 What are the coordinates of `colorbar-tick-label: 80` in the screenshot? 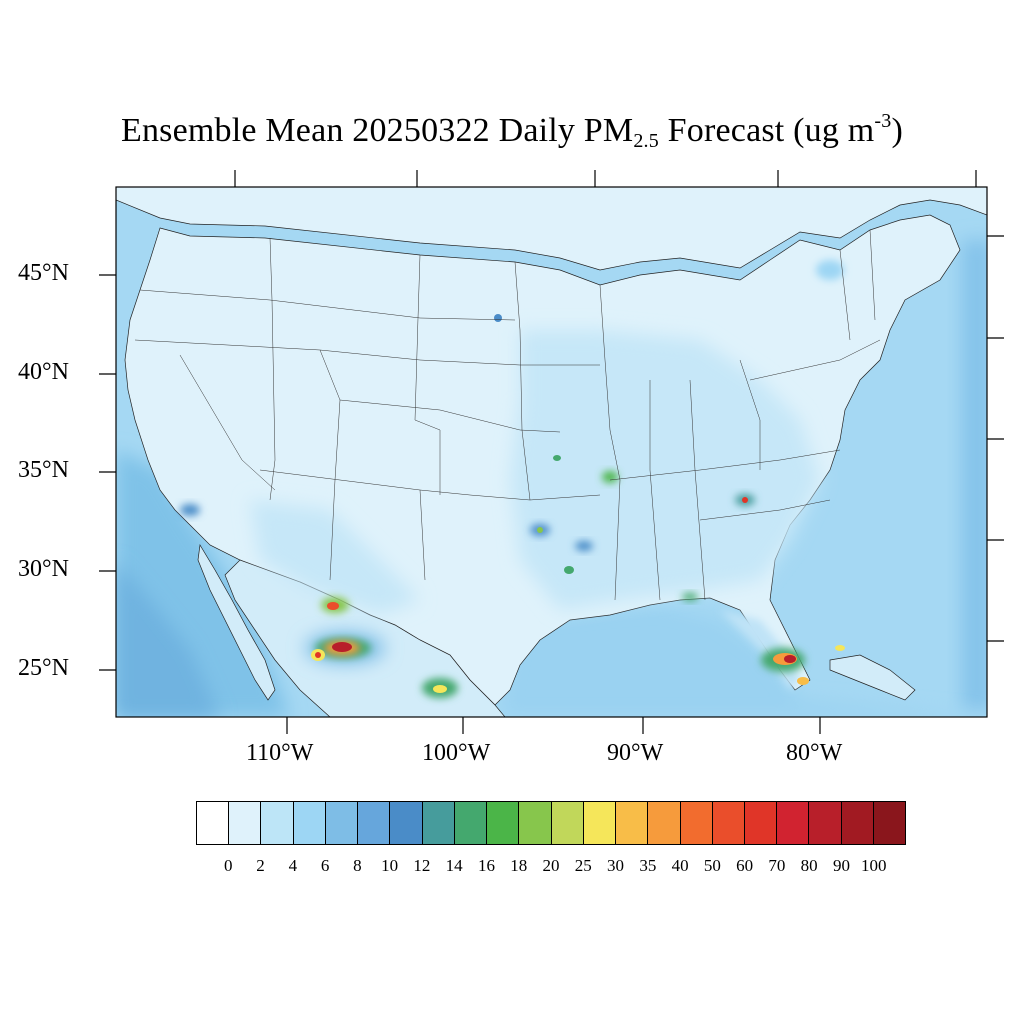 It's located at (809, 865).